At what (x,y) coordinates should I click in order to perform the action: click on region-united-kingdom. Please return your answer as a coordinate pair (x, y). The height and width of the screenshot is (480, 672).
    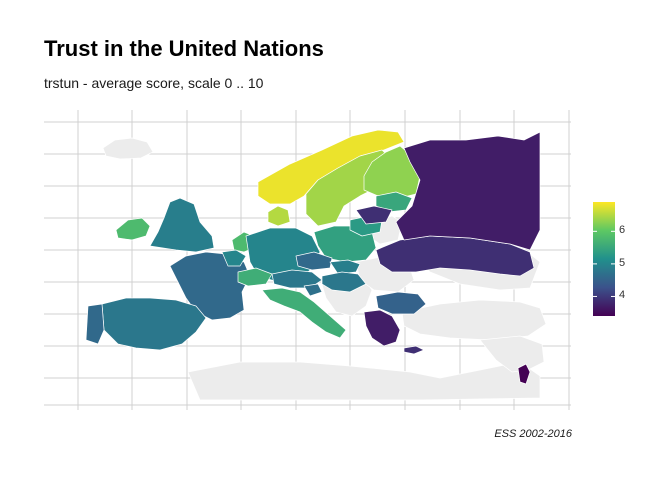
    Looking at the image, I should click on (182, 225).